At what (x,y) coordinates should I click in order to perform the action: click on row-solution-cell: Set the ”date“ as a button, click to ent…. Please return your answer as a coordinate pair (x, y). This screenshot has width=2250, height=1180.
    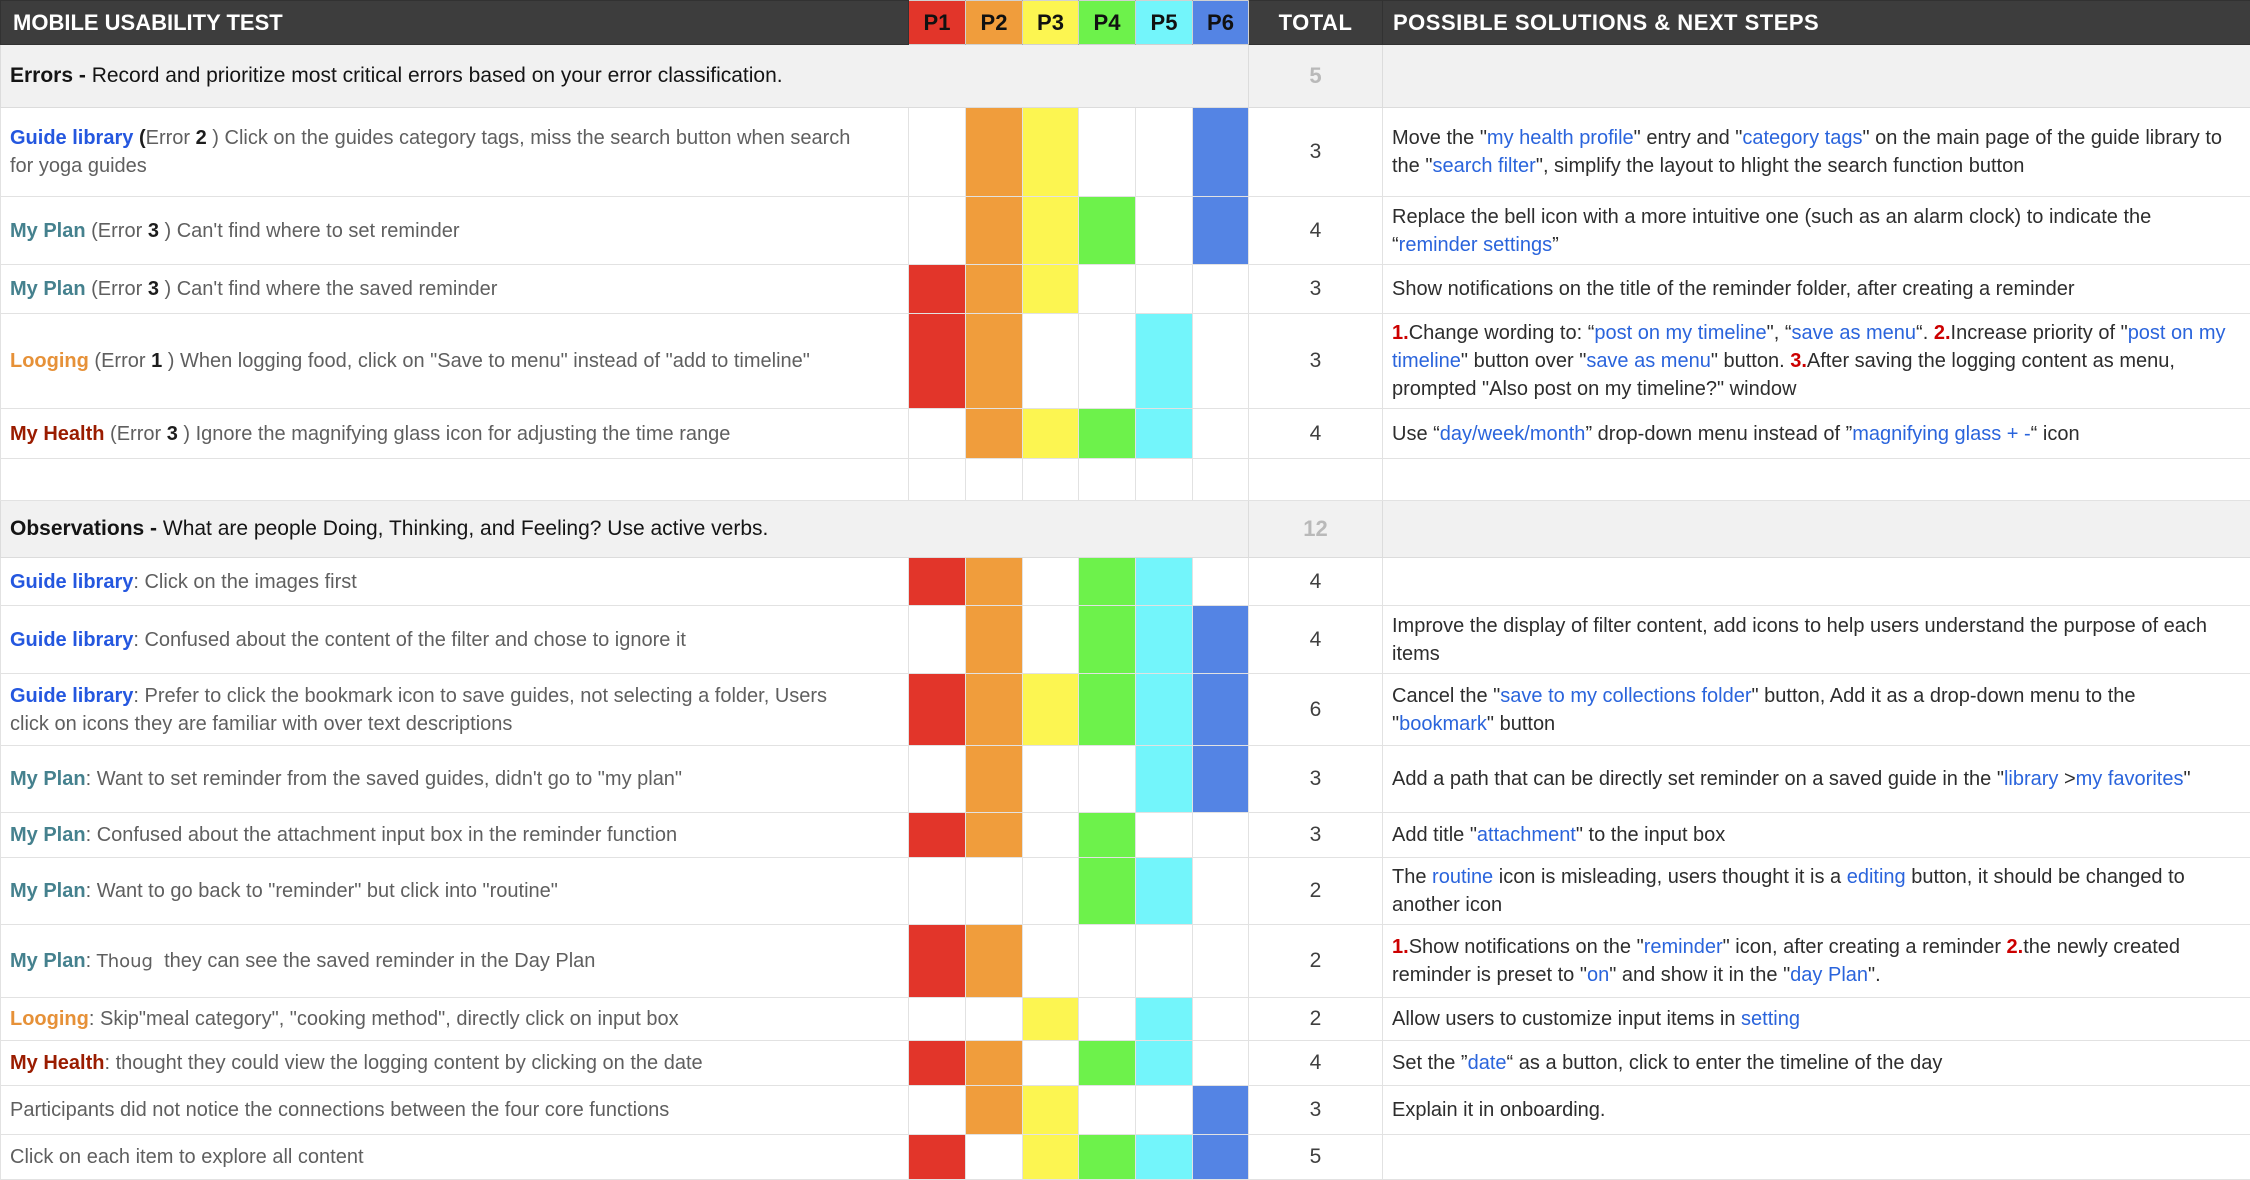
    Looking at the image, I should click on (1816, 1063).